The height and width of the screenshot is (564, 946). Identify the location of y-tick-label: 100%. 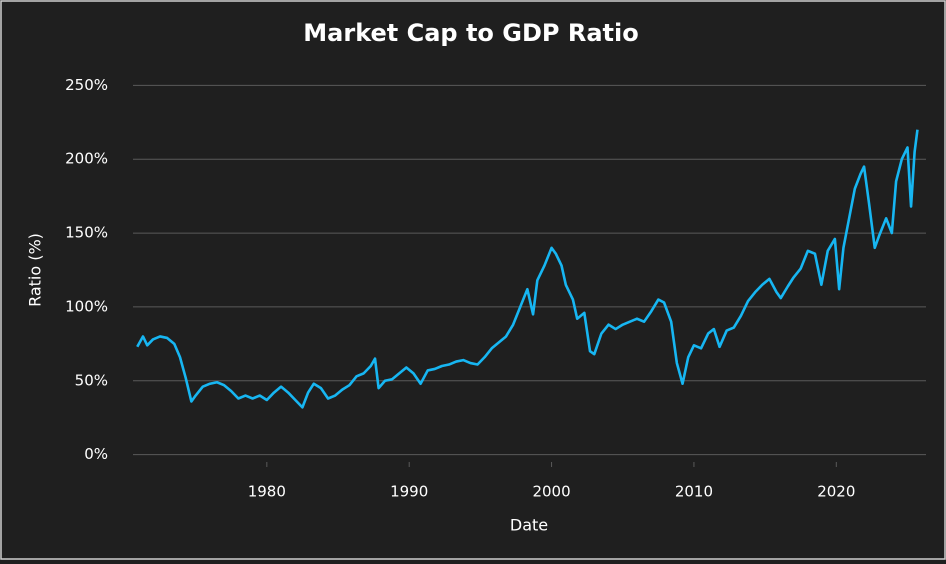
(86, 306).